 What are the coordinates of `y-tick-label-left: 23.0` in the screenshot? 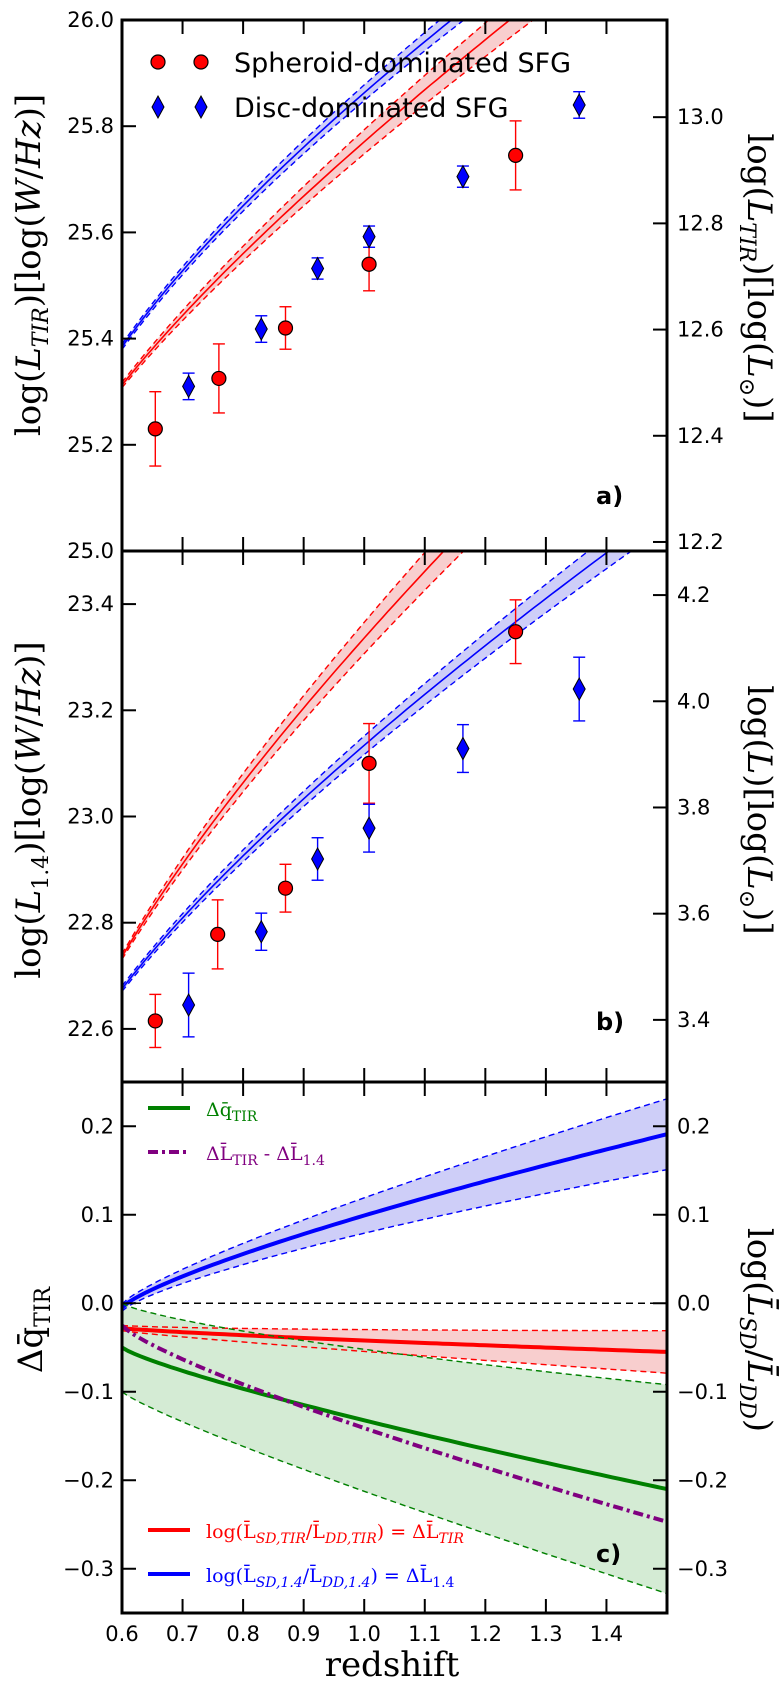 It's located at (90, 817).